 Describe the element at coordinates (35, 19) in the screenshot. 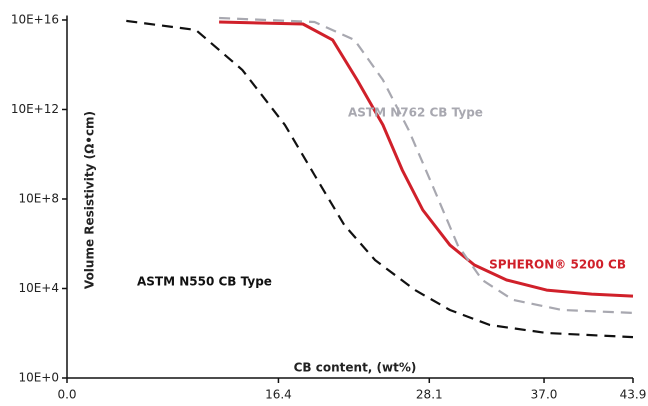

I see `y-tick-label: 10E+16` at that location.